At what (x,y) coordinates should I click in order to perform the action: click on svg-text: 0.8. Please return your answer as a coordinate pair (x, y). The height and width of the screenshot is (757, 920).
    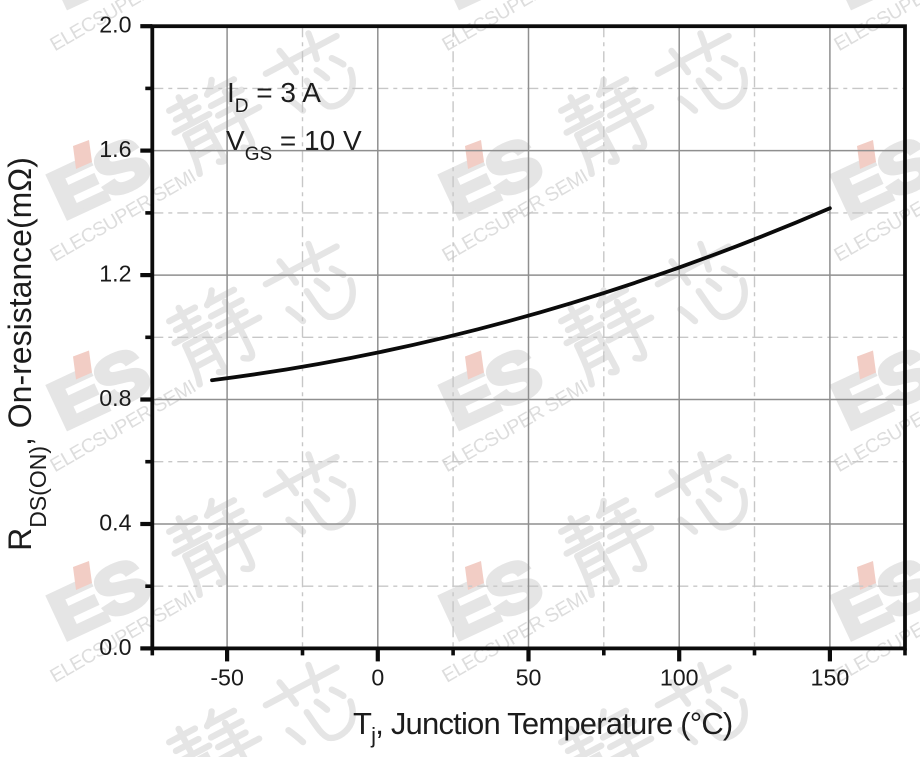
    Looking at the image, I should click on (115, 398).